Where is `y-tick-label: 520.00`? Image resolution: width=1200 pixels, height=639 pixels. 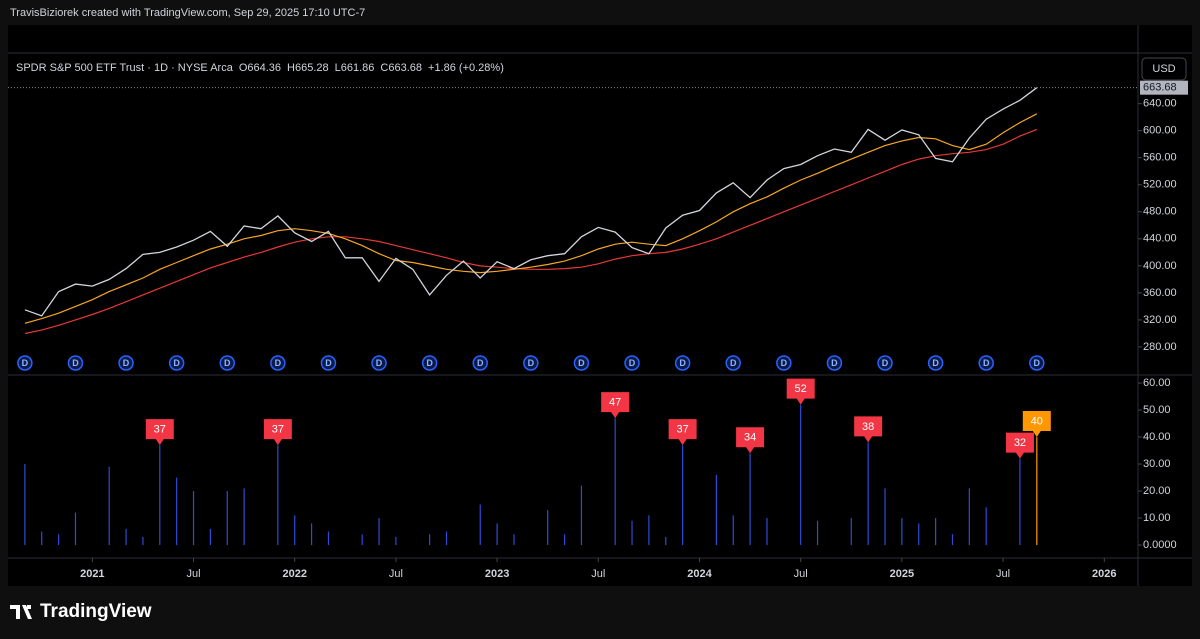 y-tick-label: 520.00 is located at coordinates (1160, 185).